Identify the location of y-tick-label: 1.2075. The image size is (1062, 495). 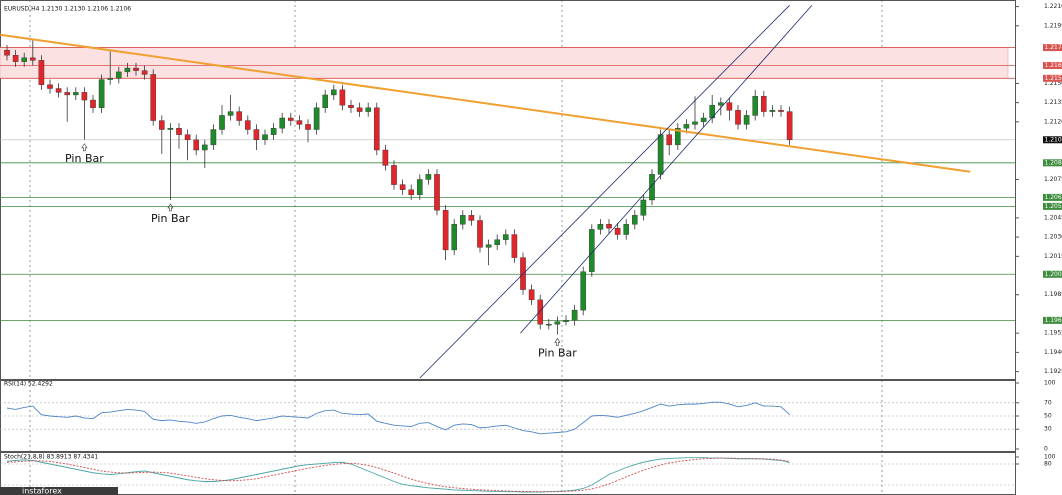
(1053, 179).